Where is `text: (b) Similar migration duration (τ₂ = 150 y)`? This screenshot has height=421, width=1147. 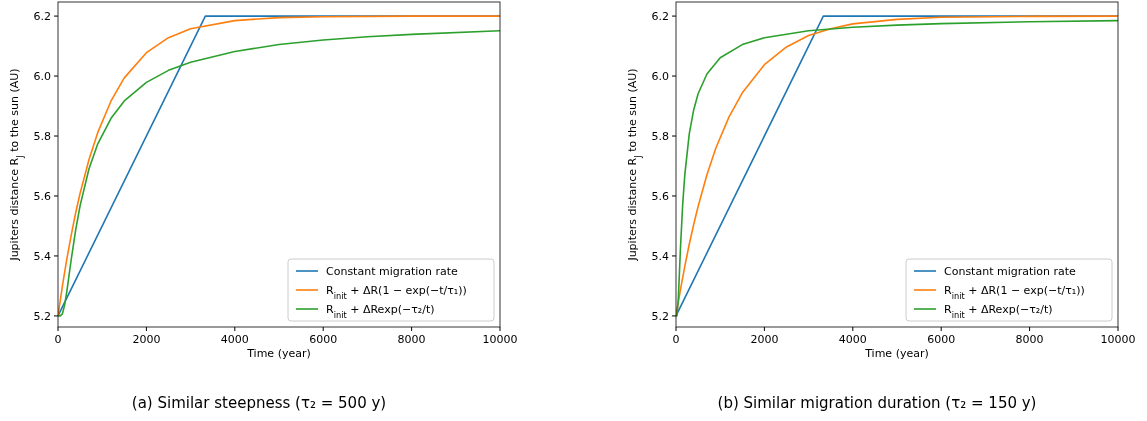
text: (b) Similar migration duration (τ₂ = 150 y) is located at coordinates (877, 403).